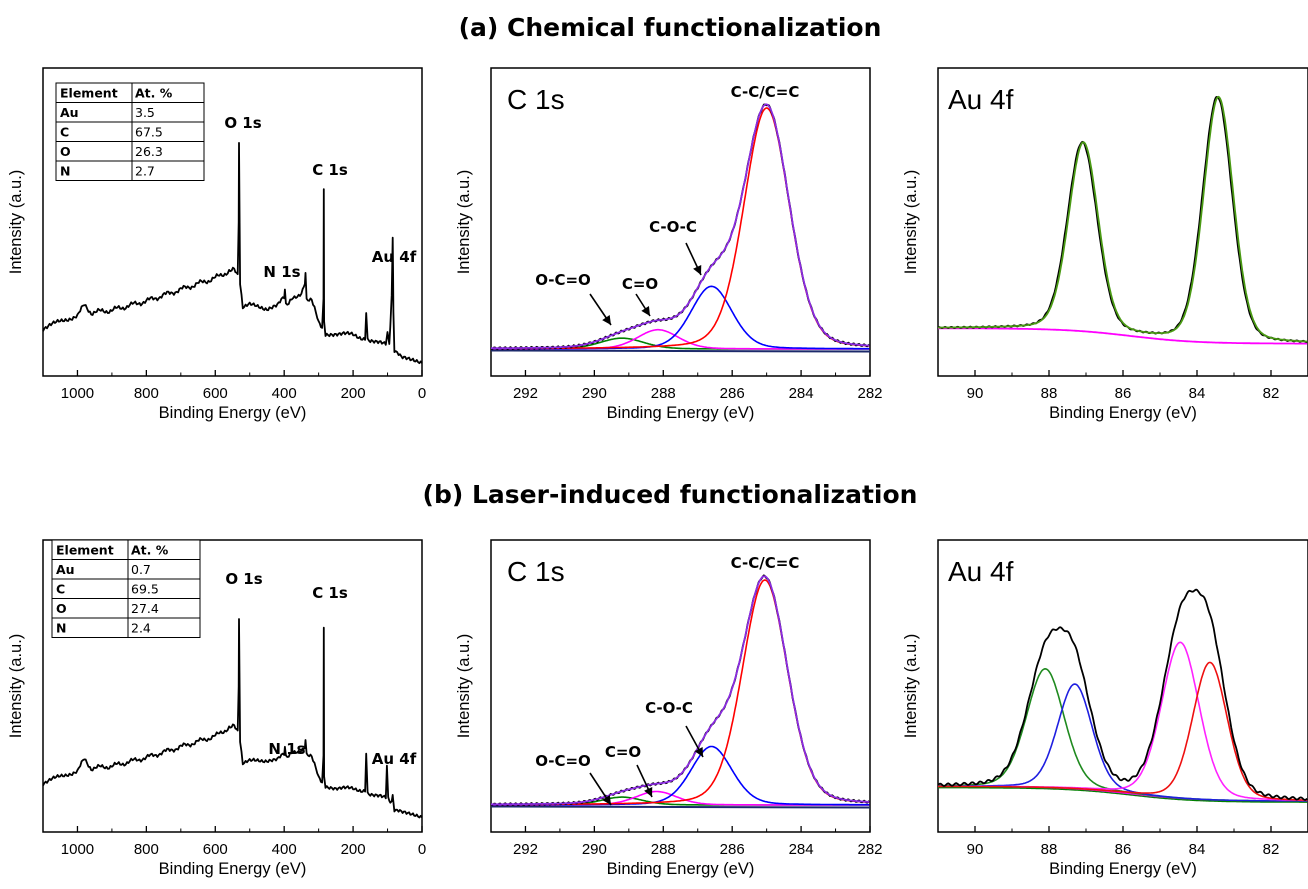 The height and width of the screenshot is (889, 1308). What do you see at coordinates (145, 112) in the screenshot?
I see `table-cell-value: 3.5` at bounding box center [145, 112].